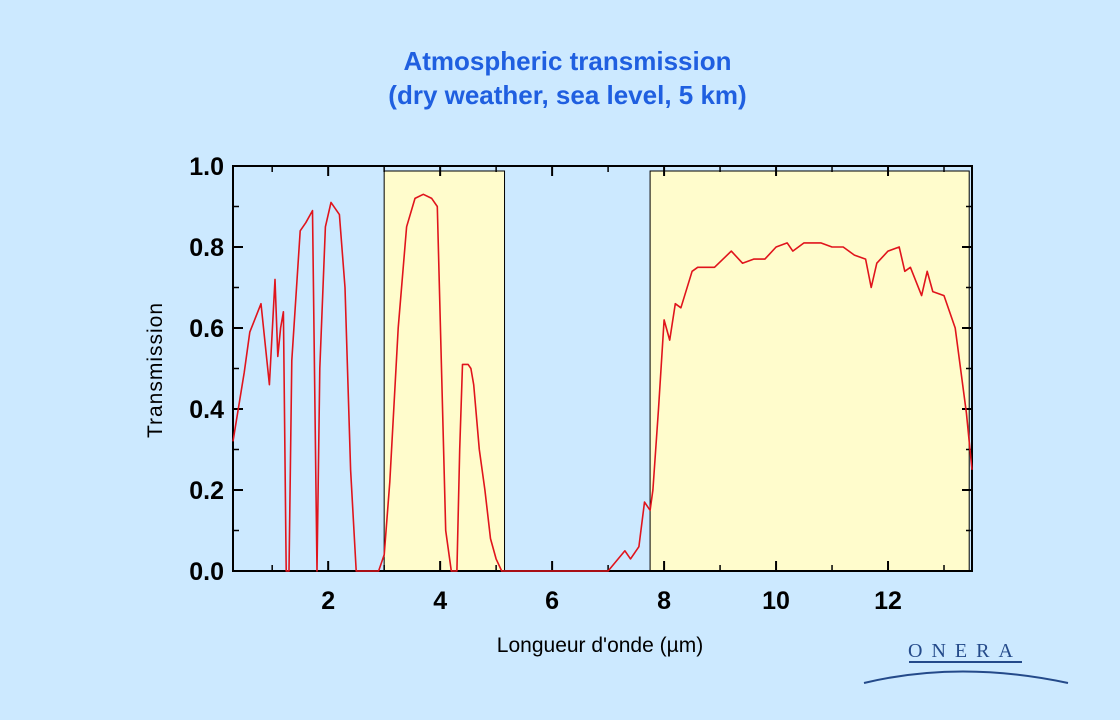 This screenshot has height=720, width=1120. Describe the element at coordinates (440, 601) in the screenshot. I see `x-tick-label: 4` at that location.